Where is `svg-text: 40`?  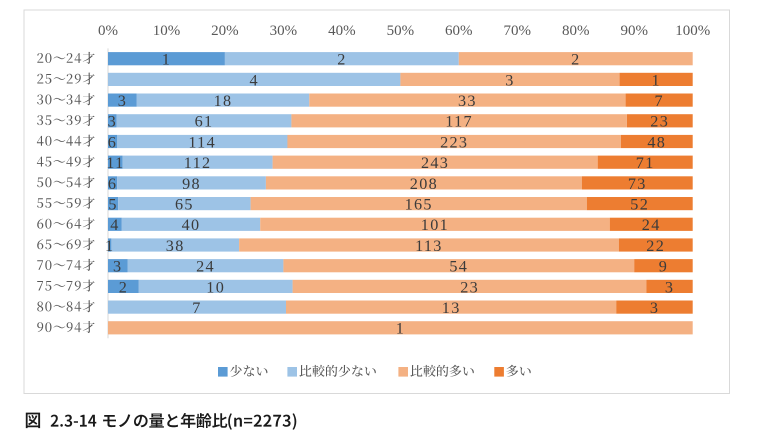
svg-text: 40 is located at coordinates (191, 225).